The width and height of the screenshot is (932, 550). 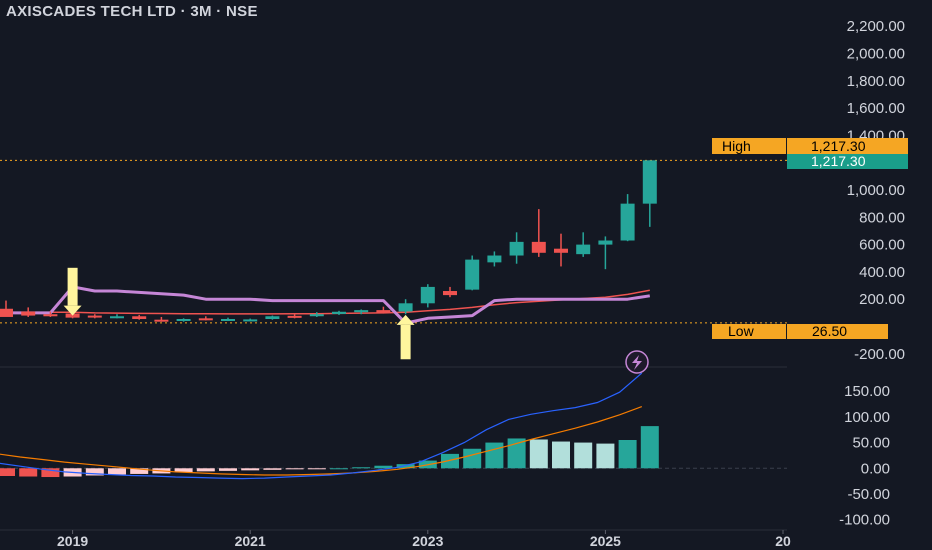 I want to click on high-value: 1,217.30, so click(x=838, y=146).